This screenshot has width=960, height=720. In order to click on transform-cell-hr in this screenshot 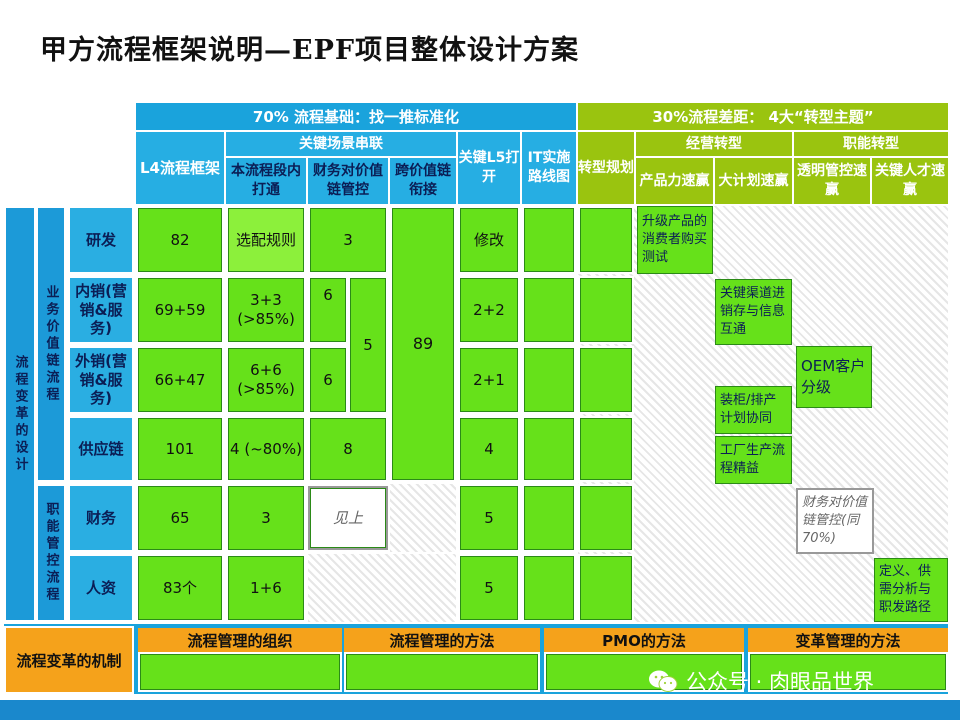, I will do `click(606, 588)`.